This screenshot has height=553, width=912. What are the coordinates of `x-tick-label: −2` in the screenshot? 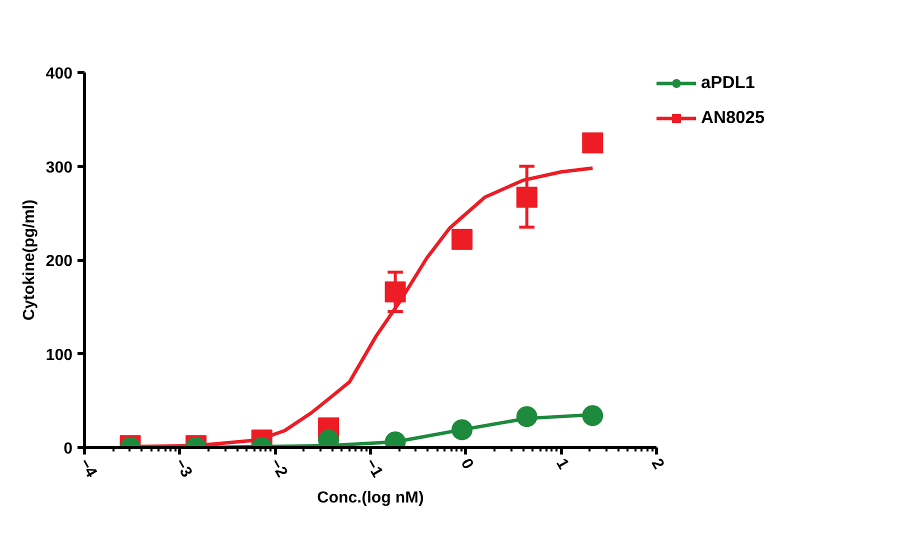 It's located at (278, 468).